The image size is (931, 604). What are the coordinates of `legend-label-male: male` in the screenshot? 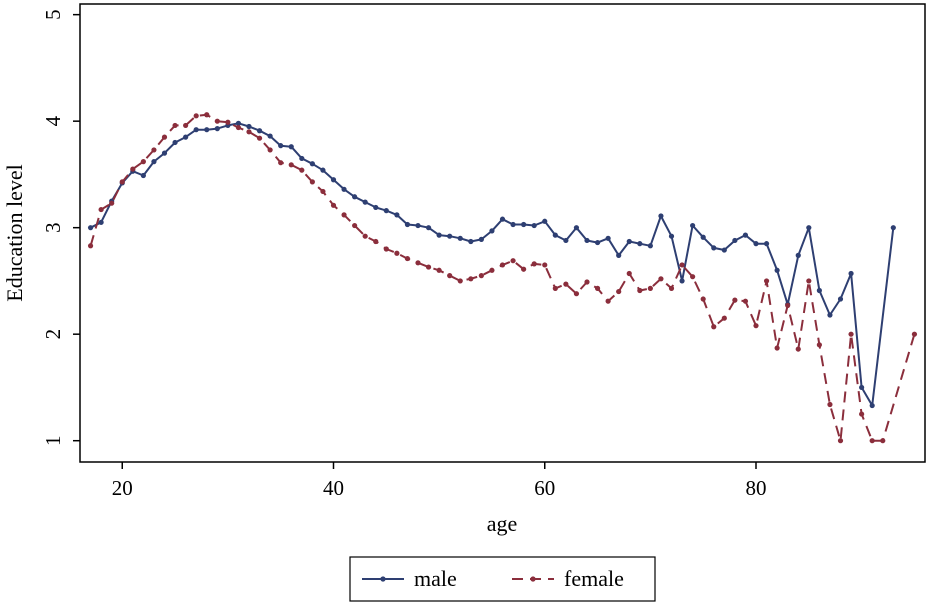 It's located at (435, 578).